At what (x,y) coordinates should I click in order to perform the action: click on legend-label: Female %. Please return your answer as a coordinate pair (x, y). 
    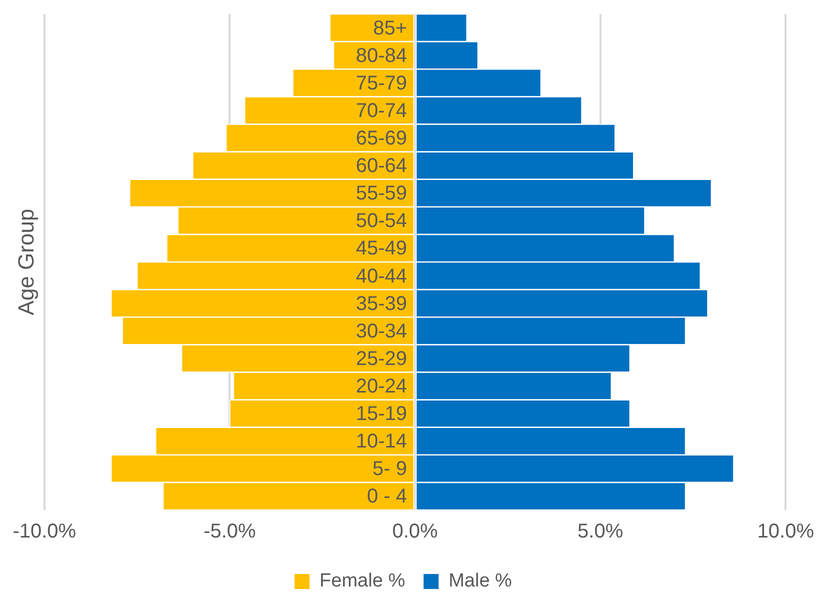
    Looking at the image, I should click on (363, 581).